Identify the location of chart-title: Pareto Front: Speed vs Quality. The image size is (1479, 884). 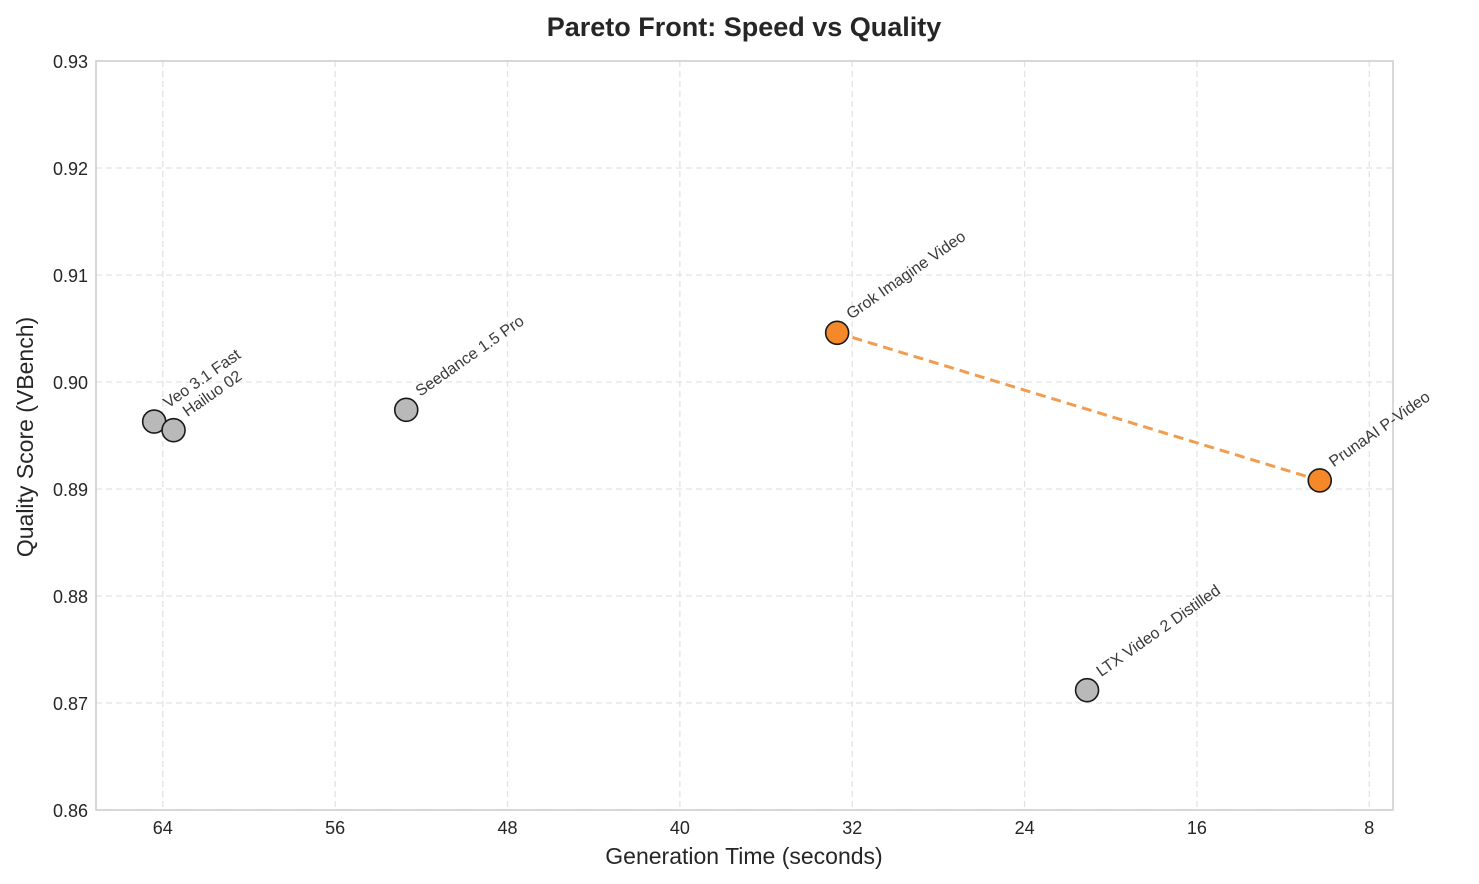
(744, 27).